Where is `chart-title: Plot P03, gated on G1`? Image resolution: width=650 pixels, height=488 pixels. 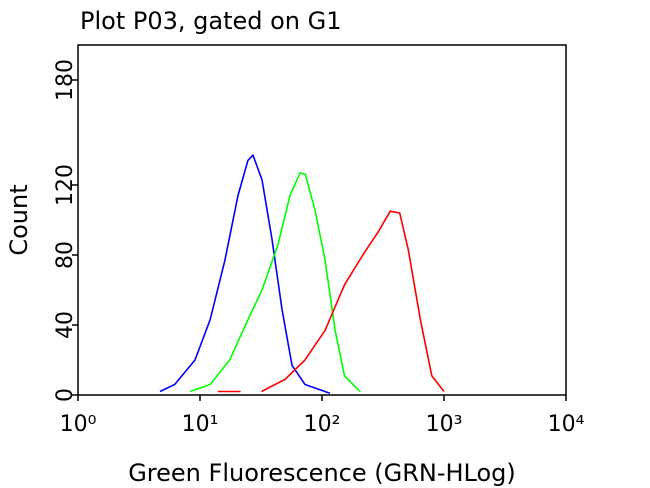
chart-title: Plot P03, gated on G1 is located at coordinates (211, 21).